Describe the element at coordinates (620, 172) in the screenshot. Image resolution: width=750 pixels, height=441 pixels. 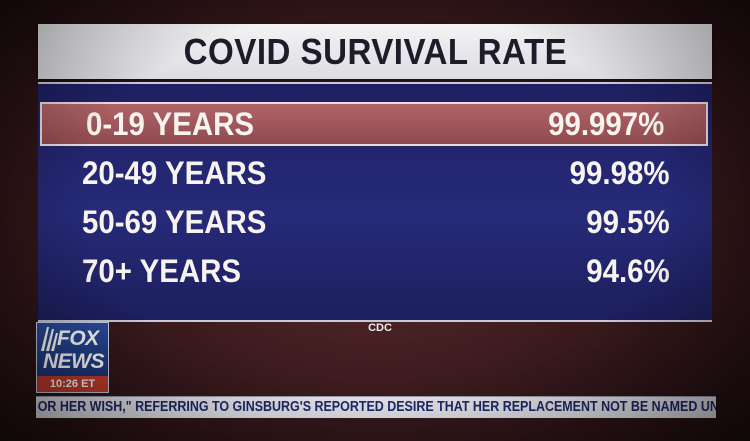
I see `survival-rate-value: 99.98%` at that location.